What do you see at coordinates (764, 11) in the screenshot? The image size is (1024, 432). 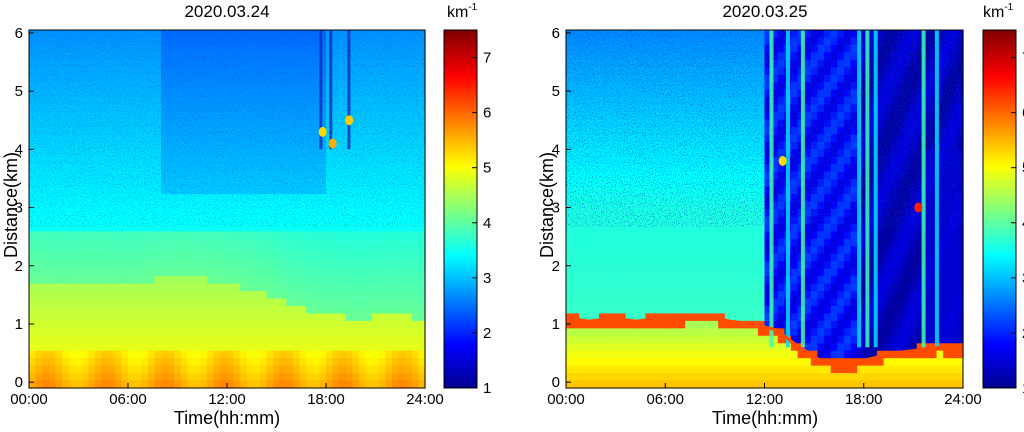 I see `chart-title: 2020.03.25` at bounding box center [764, 11].